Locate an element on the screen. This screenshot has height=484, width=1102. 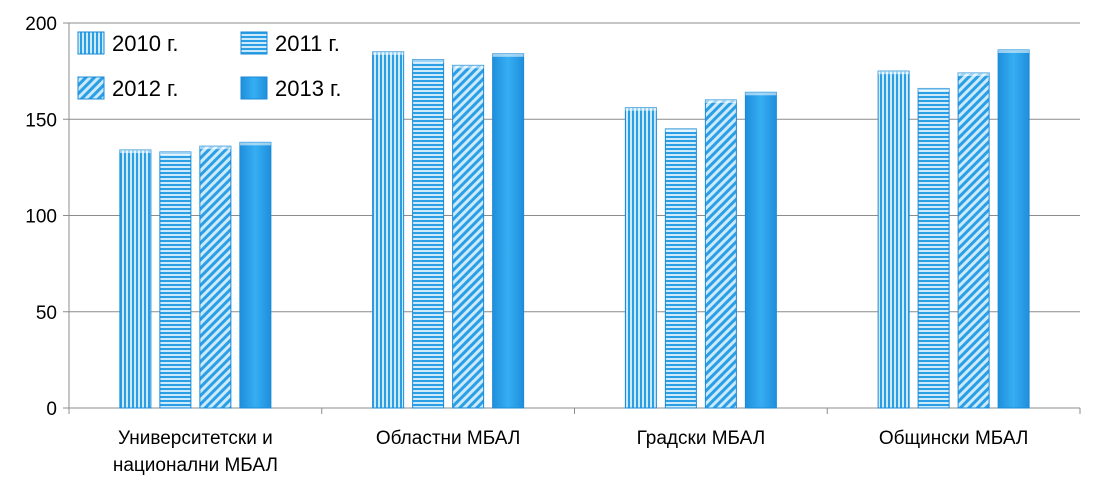
x-tick-label-line: Градски МБАЛ is located at coordinates (701, 438).